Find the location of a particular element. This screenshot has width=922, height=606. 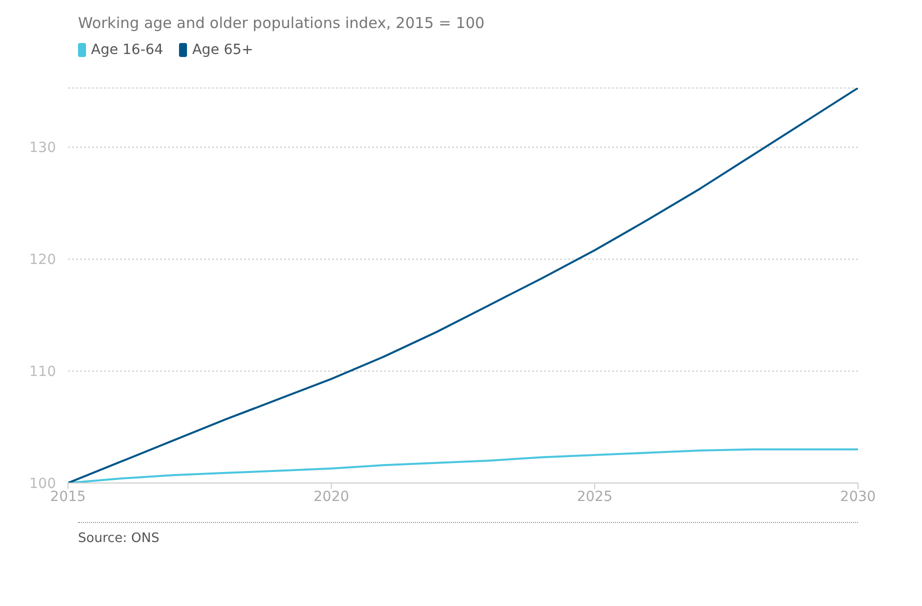

y-tick-label: 130 is located at coordinates (42, 148).